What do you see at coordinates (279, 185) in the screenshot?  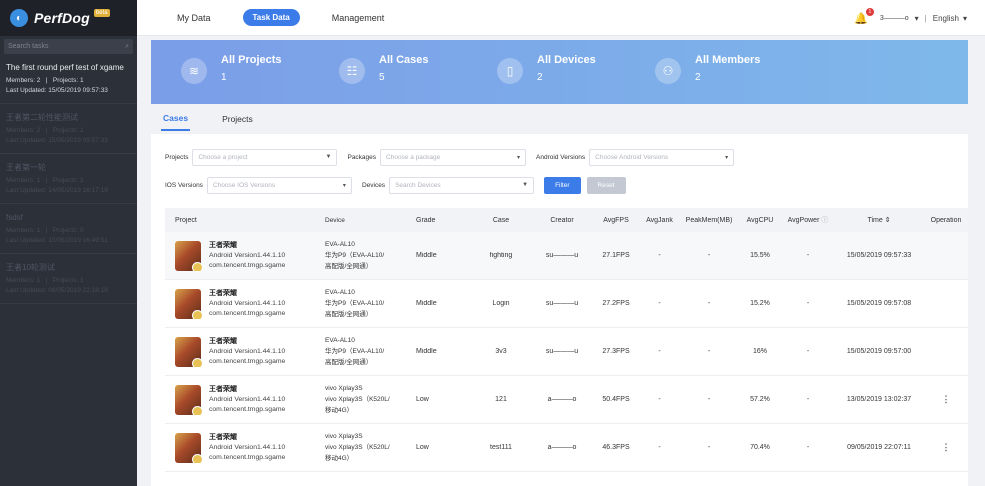 I see `ios-version-select: Choose IOS Versions ▾` at bounding box center [279, 185].